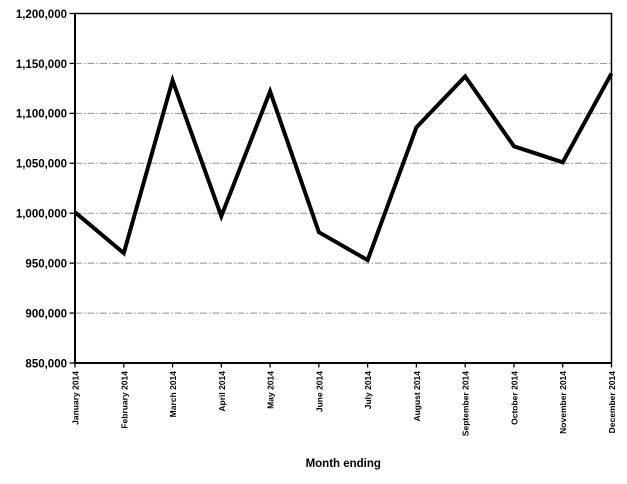 Image resolution: width=627 pixels, height=484 pixels. I want to click on y-tick-label: 1,000,000, so click(41, 215).